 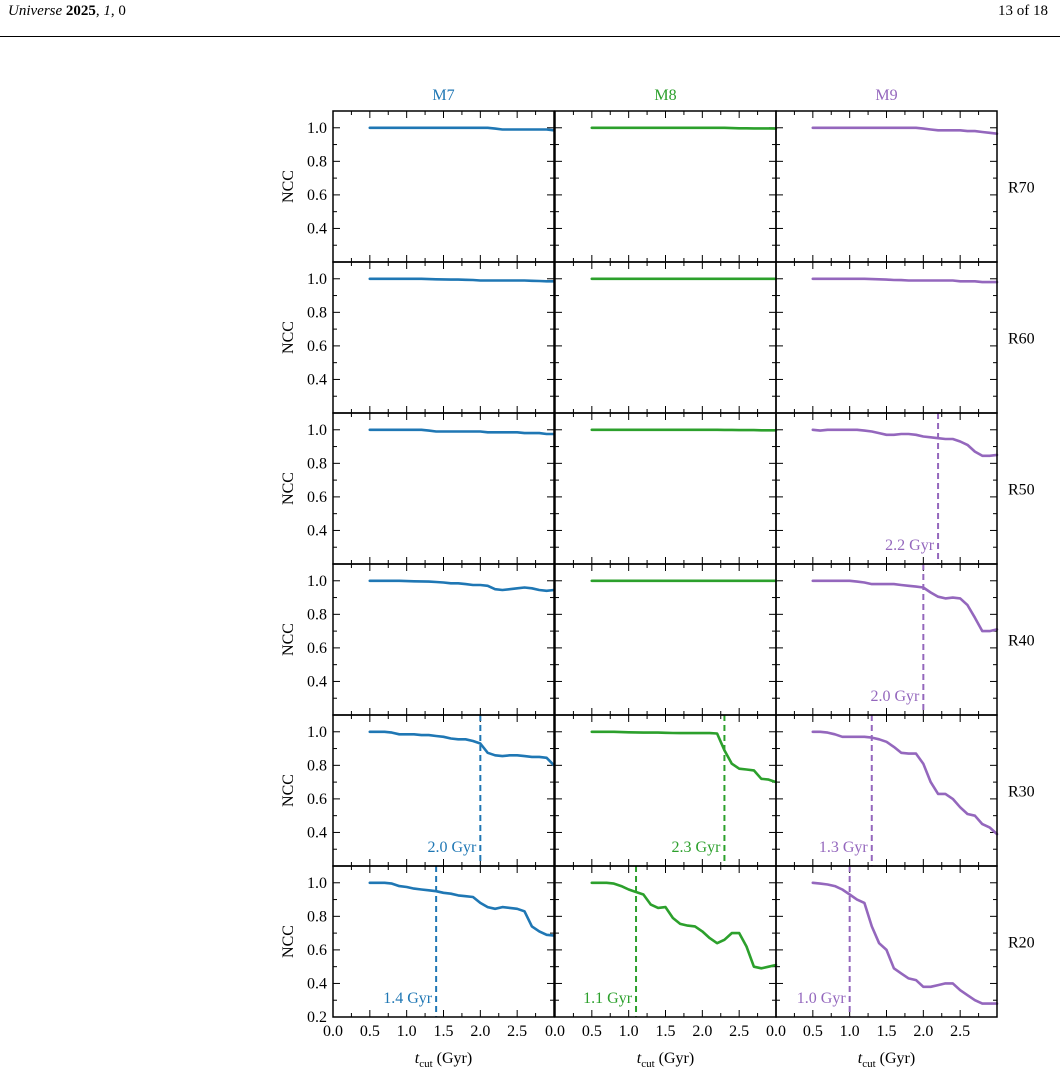 What do you see at coordinates (80, 11) in the screenshot?
I see `journal-year: 2025` at bounding box center [80, 11].